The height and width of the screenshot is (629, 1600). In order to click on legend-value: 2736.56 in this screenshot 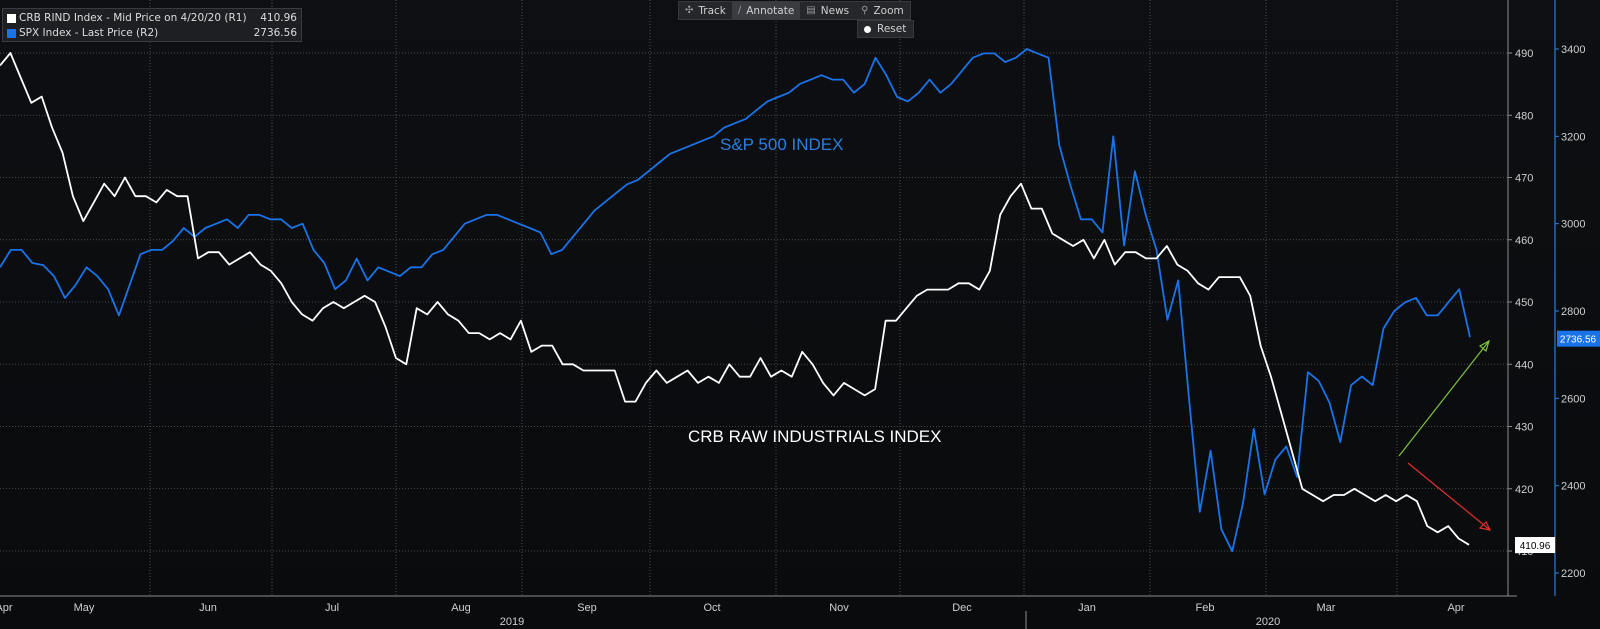, I will do `click(275, 33)`.